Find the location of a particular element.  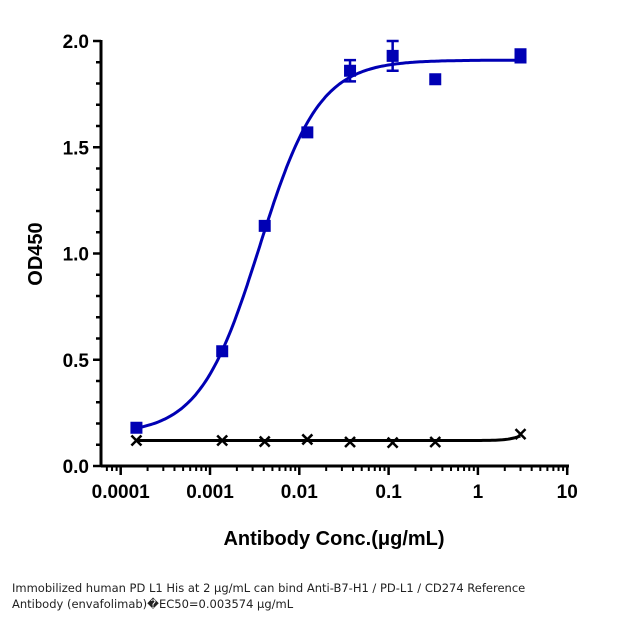

y-tick-label: 1.5 is located at coordinates (76, 148).